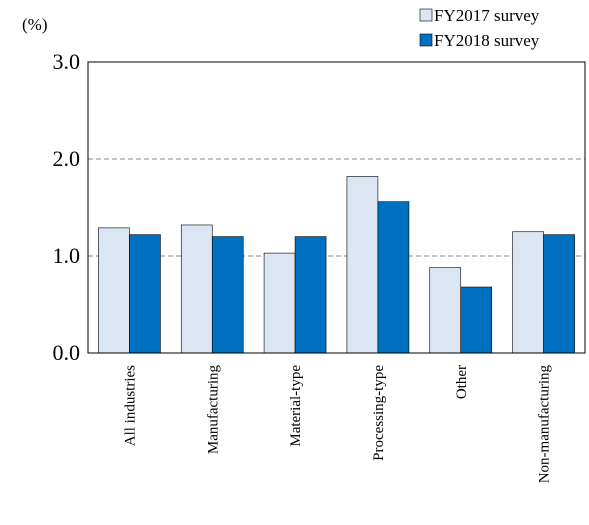 This screenshot has height=525, width=589. Describe the element at coordinates (130, 405) in the screenshot. I see `x-tick-label: All industries` at that location.